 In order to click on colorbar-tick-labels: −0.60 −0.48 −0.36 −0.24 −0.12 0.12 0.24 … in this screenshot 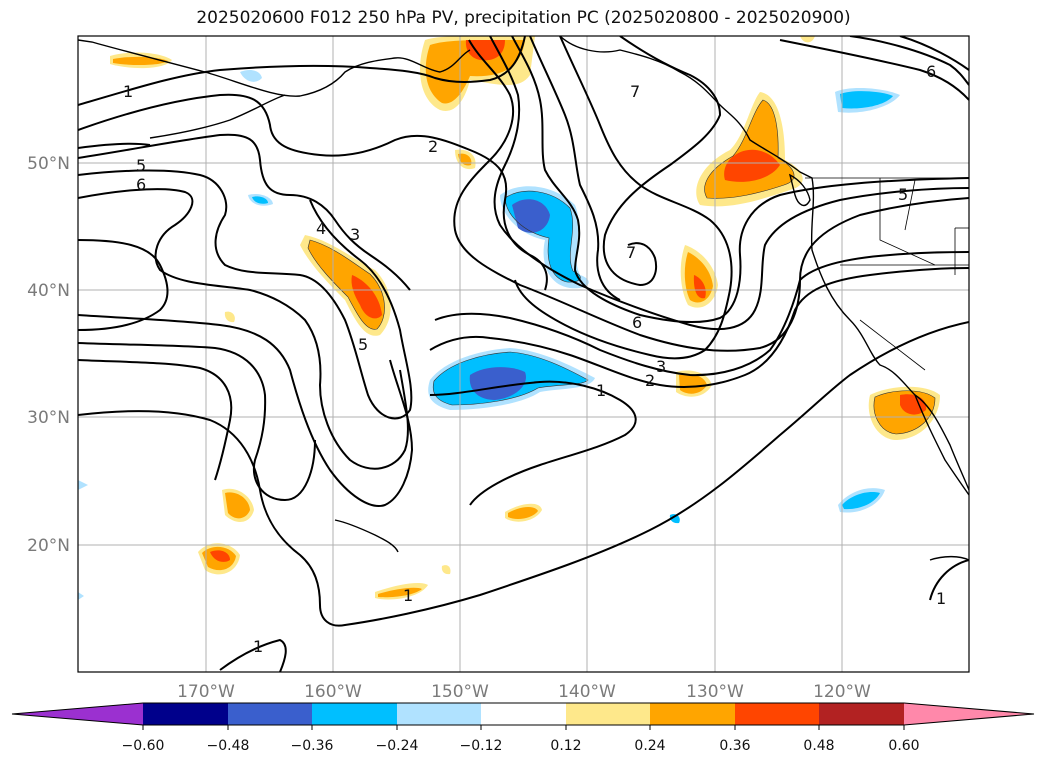, I will do `click(521, 746)`.